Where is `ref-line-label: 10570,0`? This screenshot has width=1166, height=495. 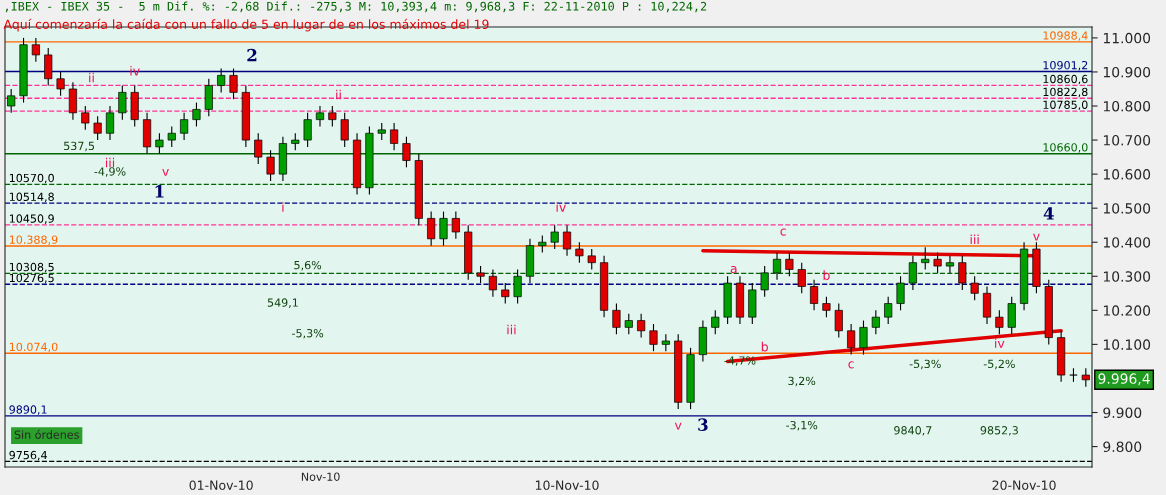 ref-line-label: 10570,0 is located at coordinates (31, 178).